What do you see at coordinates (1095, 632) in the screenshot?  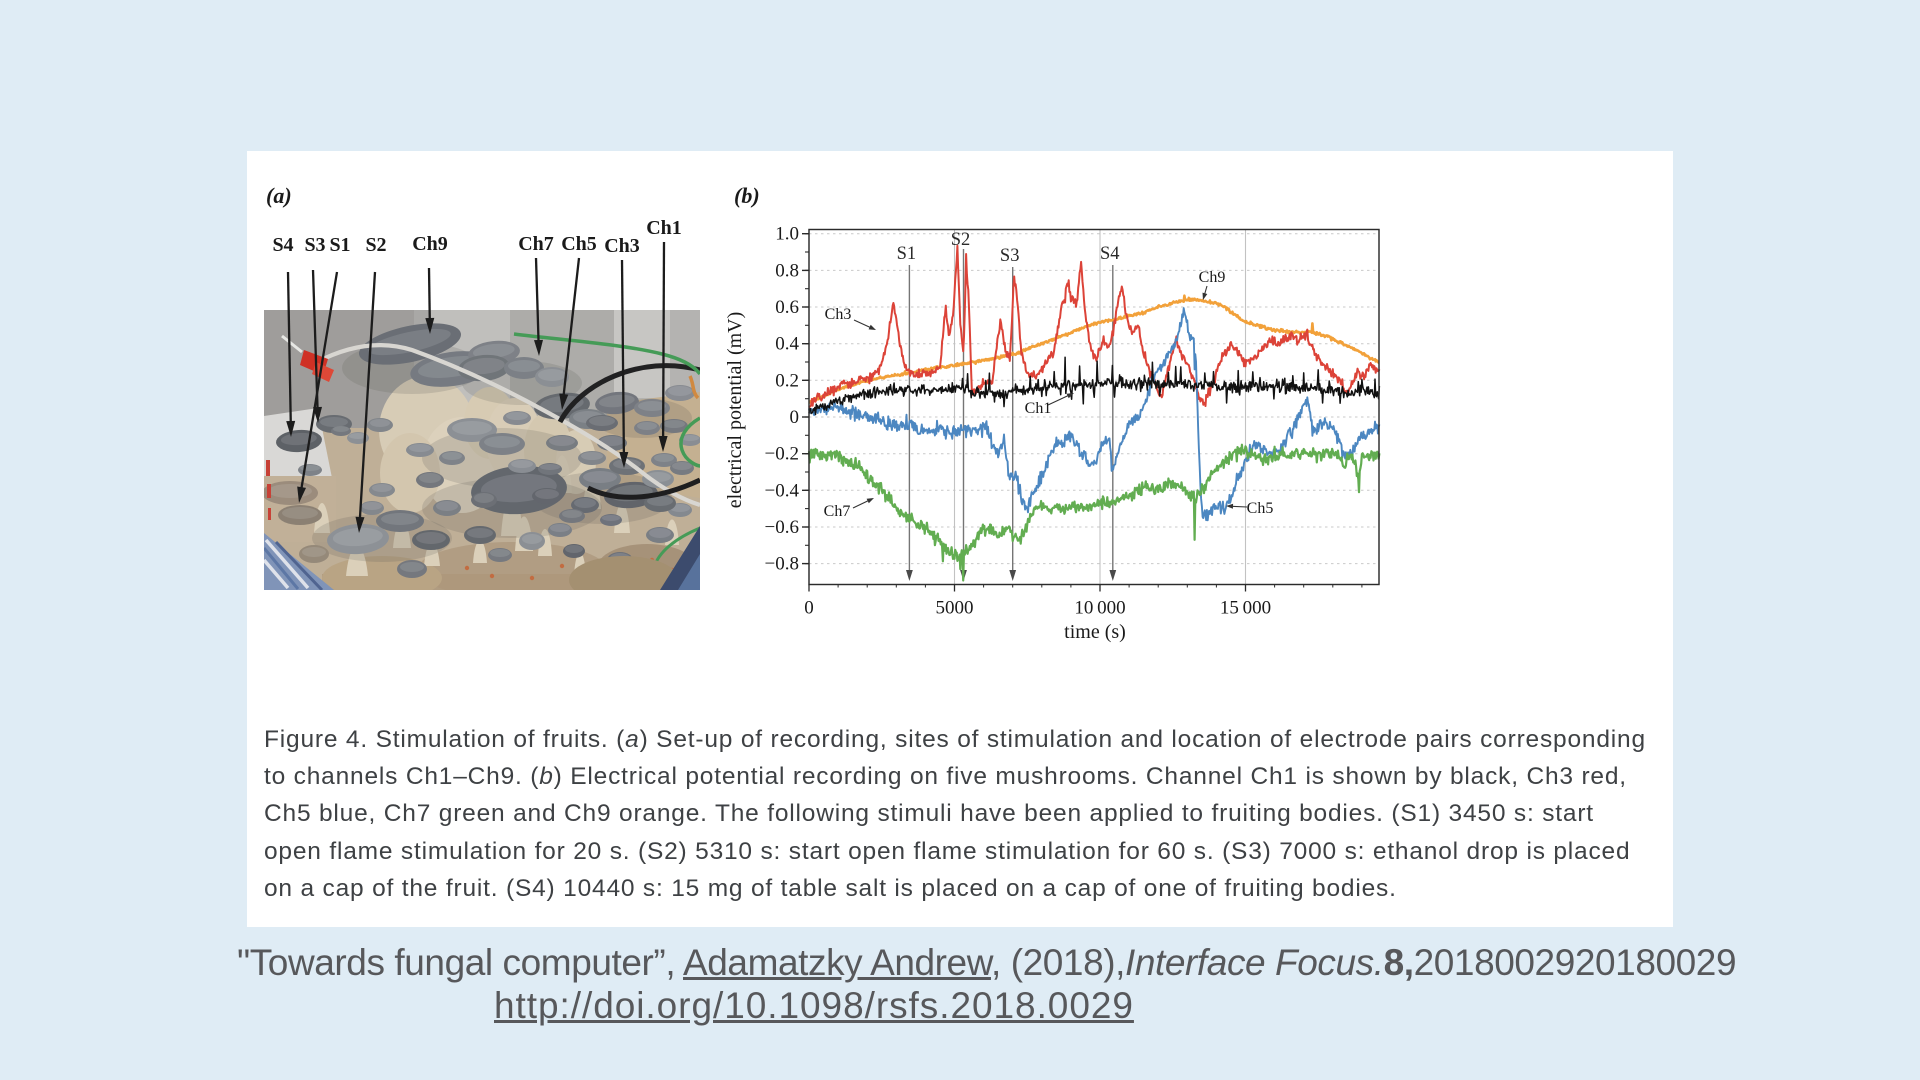 I see `svg-text: time (s)` at bounding box center [1095, 632].